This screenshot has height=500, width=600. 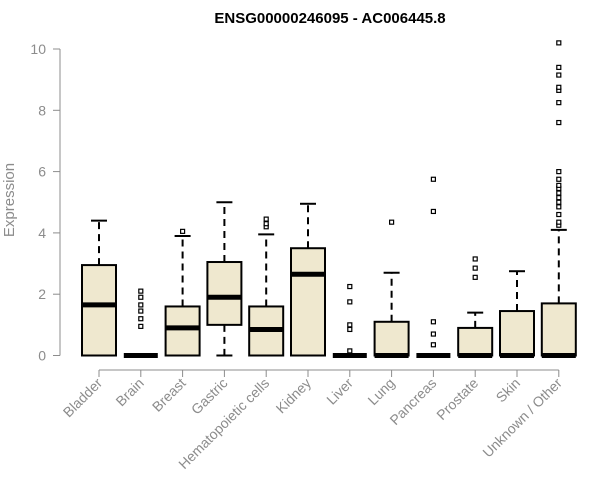 I want to click on x-tick-label: Liver, so click(x=339, y=391).